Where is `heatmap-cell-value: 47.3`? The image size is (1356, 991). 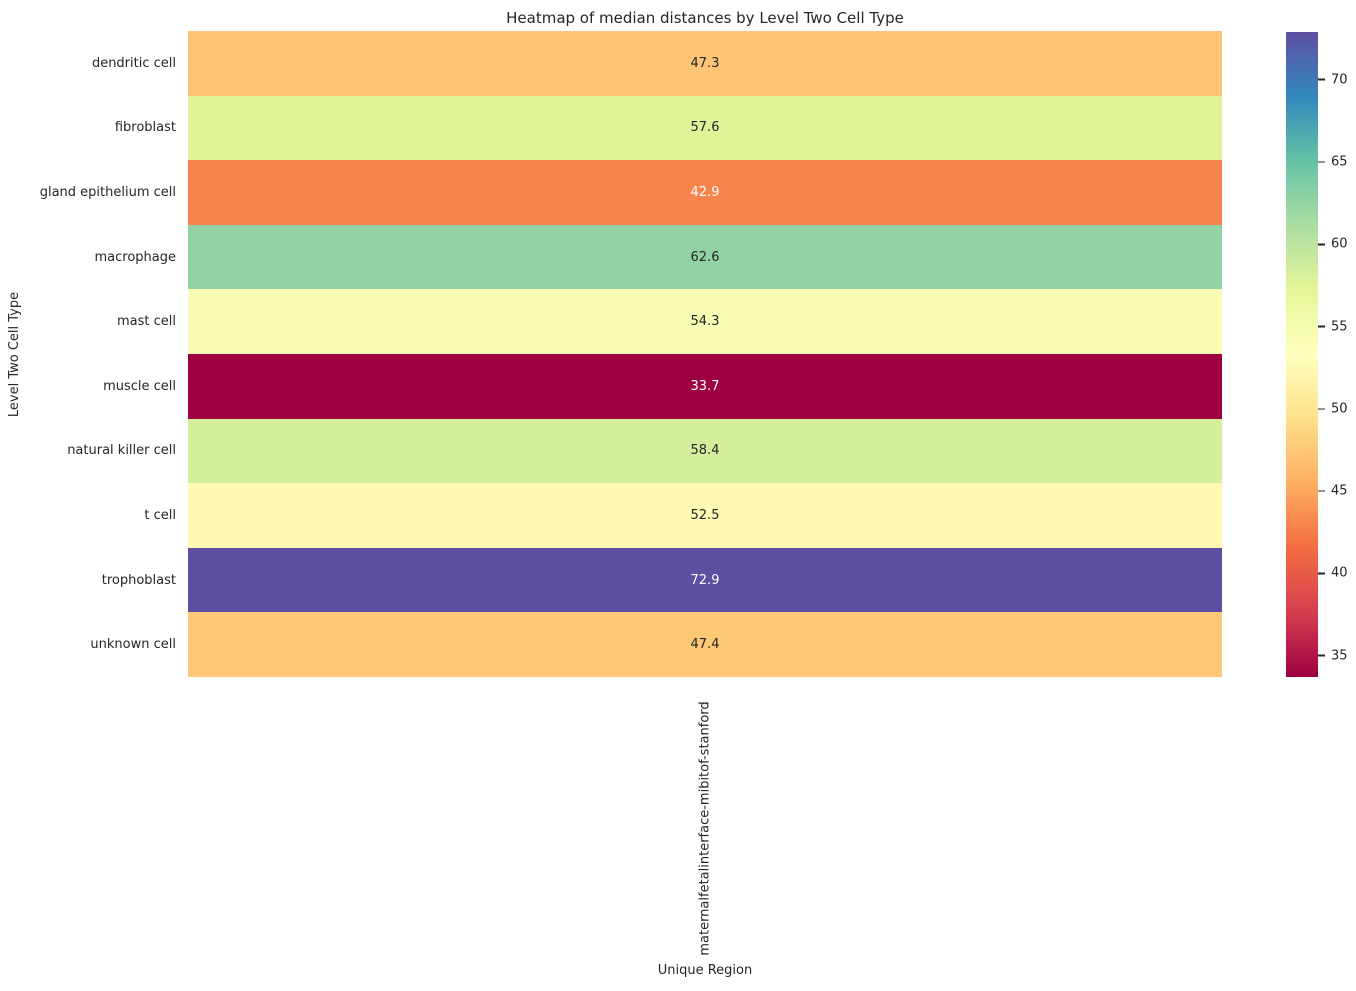 heatmap-cell-value: 47.3 is located at coordinates (705, 63).